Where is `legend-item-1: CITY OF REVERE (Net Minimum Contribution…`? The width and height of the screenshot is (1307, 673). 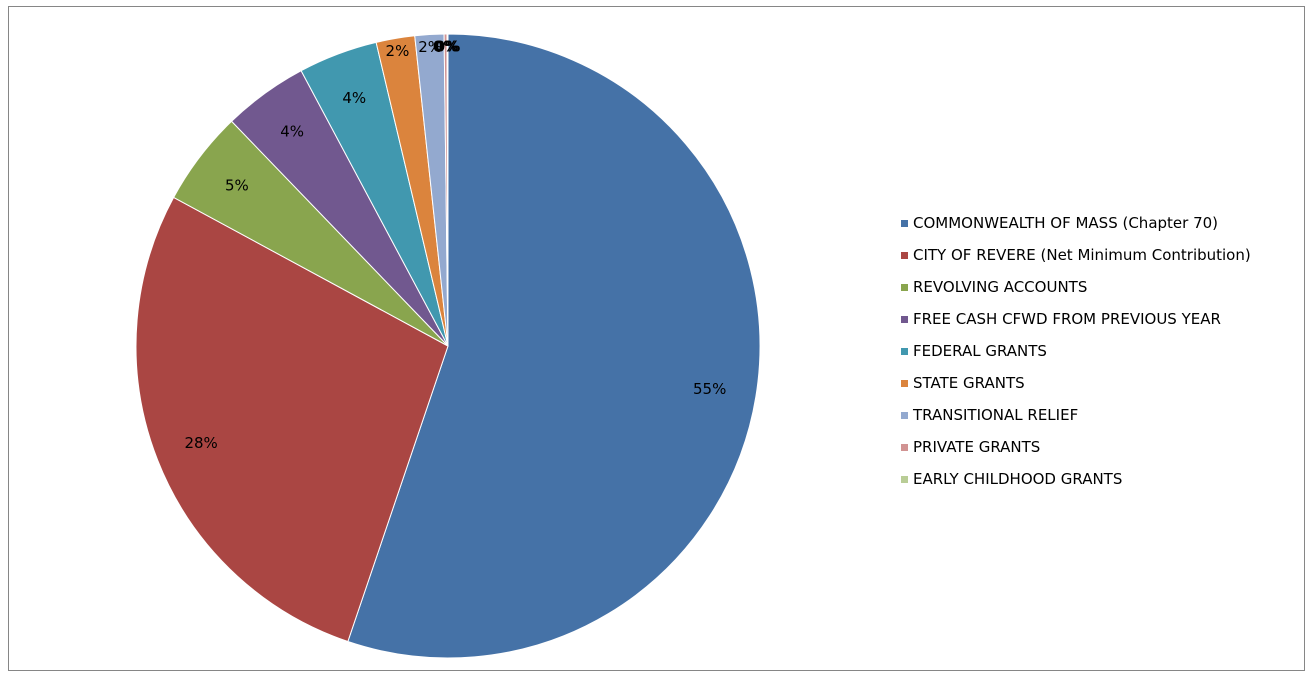 legend-item-1: CITY OF REVERE (Net Minimum Contribution… is located at coordinates (1076, 255).